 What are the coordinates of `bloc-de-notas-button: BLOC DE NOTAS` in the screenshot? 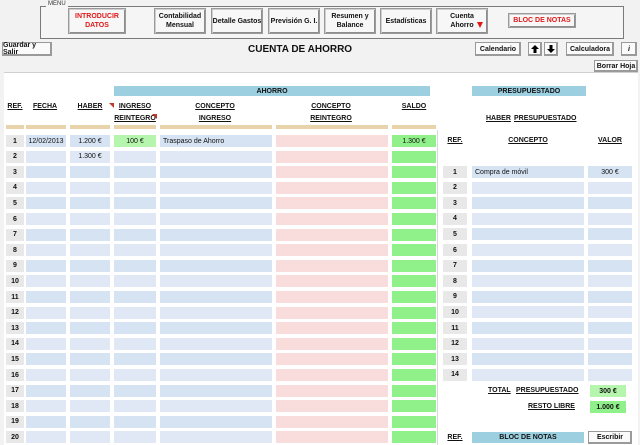 It's located at (542, 20).